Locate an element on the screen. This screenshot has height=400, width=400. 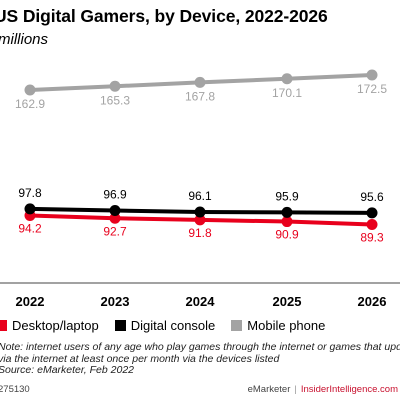
data-label-mobile-phone: 165.3 is located at coordinates (115, 100).